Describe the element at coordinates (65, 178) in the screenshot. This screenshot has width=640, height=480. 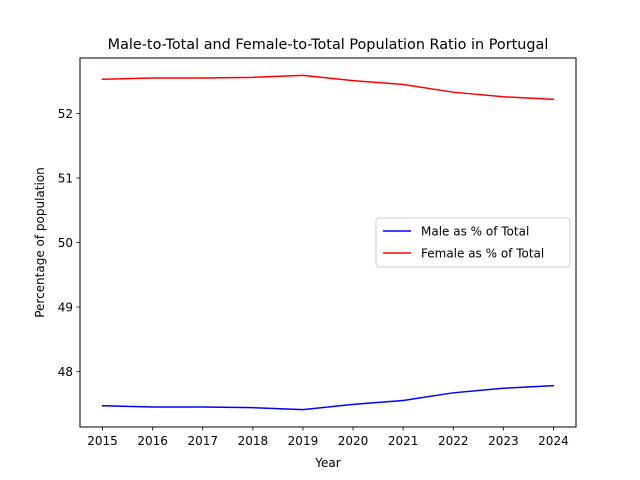
I see `y-tick-label: 51` at that location.